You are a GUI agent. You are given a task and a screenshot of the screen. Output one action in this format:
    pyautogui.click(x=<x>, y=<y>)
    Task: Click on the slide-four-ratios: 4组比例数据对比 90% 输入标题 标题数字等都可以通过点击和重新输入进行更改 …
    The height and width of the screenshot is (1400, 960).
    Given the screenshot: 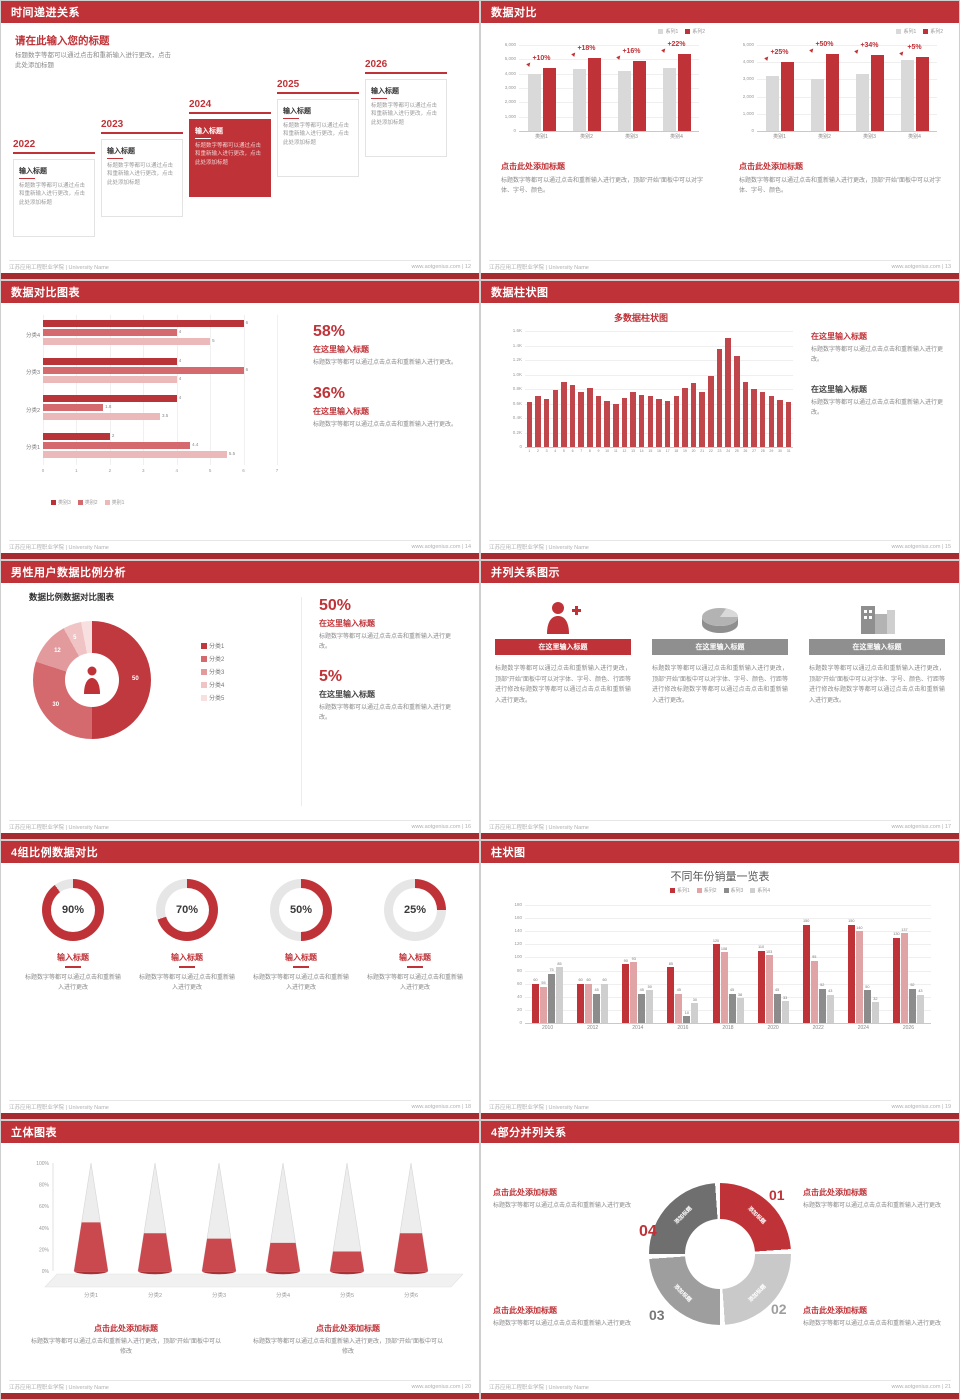 What is the action you would take?
    pyautogui.click(x=240, y=980)
    